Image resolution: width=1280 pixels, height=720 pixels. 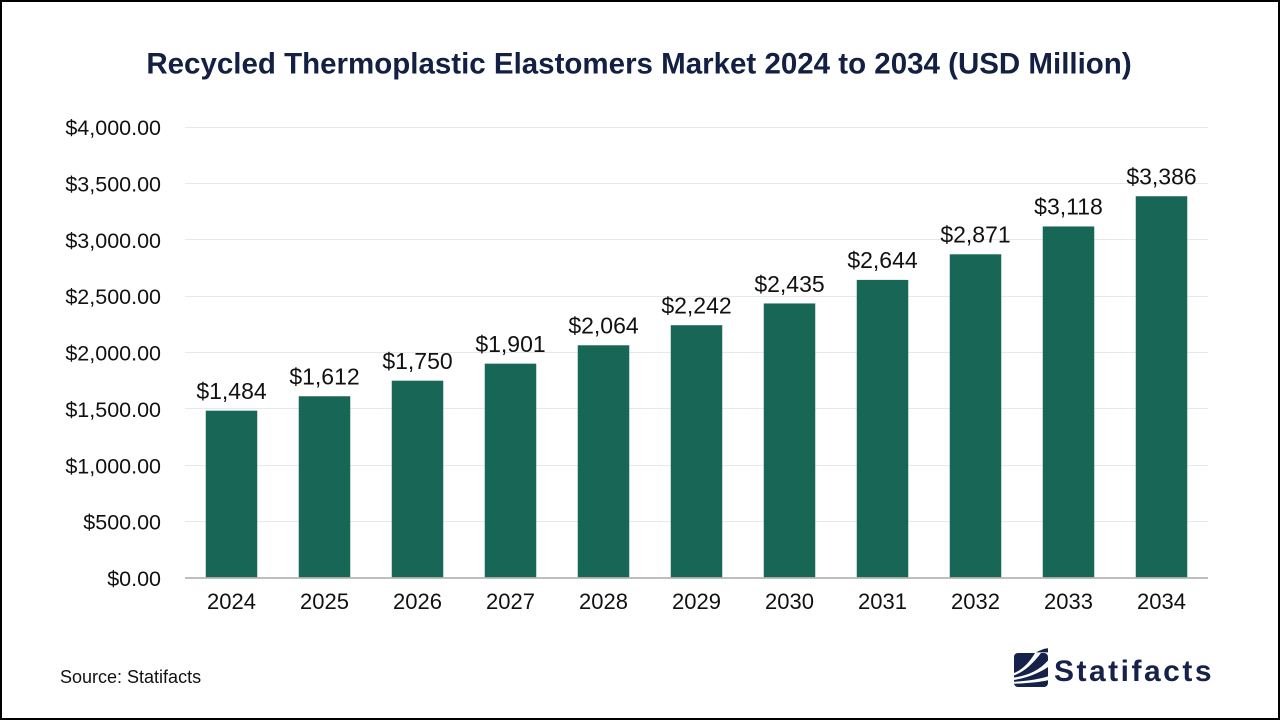 What do you see at coordinates (417, 601) in the screenshot?
I see `svg-text: 2026` at bounding box center [417, 601].